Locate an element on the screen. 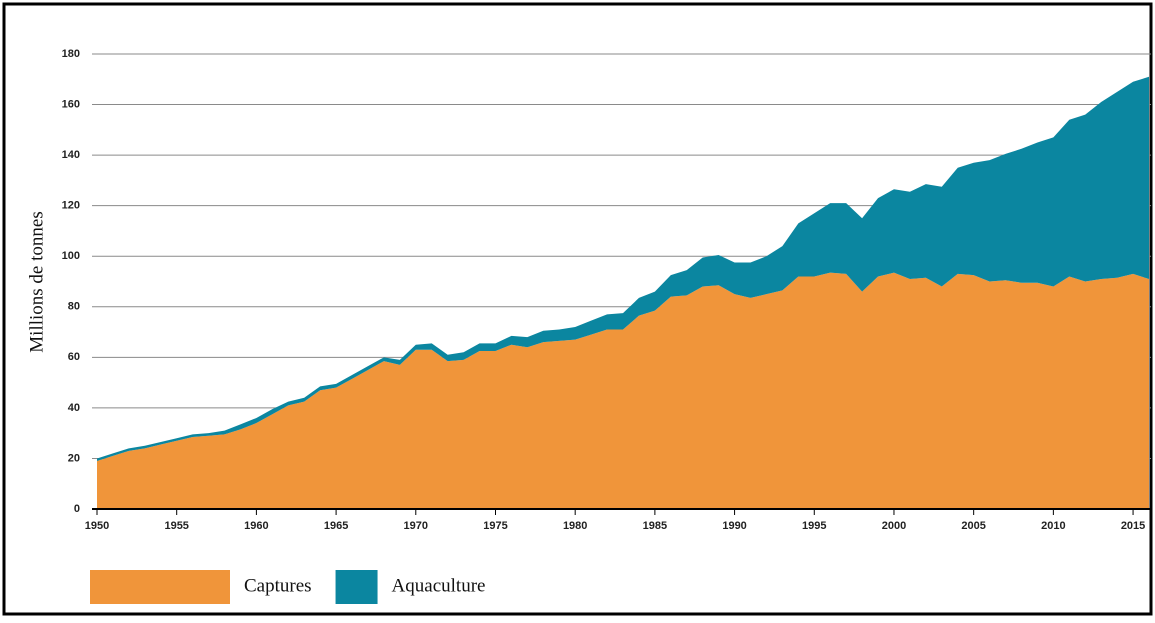  x-tick-label: 1975 is located at coordinates (495, 526).